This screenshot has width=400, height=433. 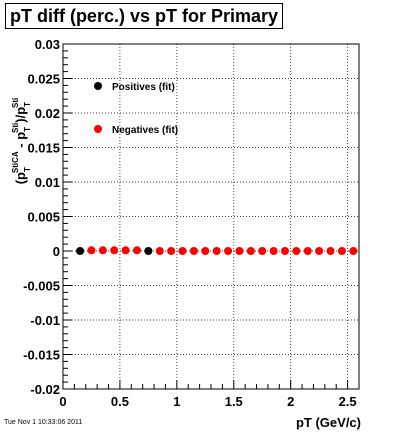 What do you see at coordinates (144, 16) in the screenshot?
I see `chart-title: pT diff (perc.) vs pT for Primary` at bounding box center [144, 16].